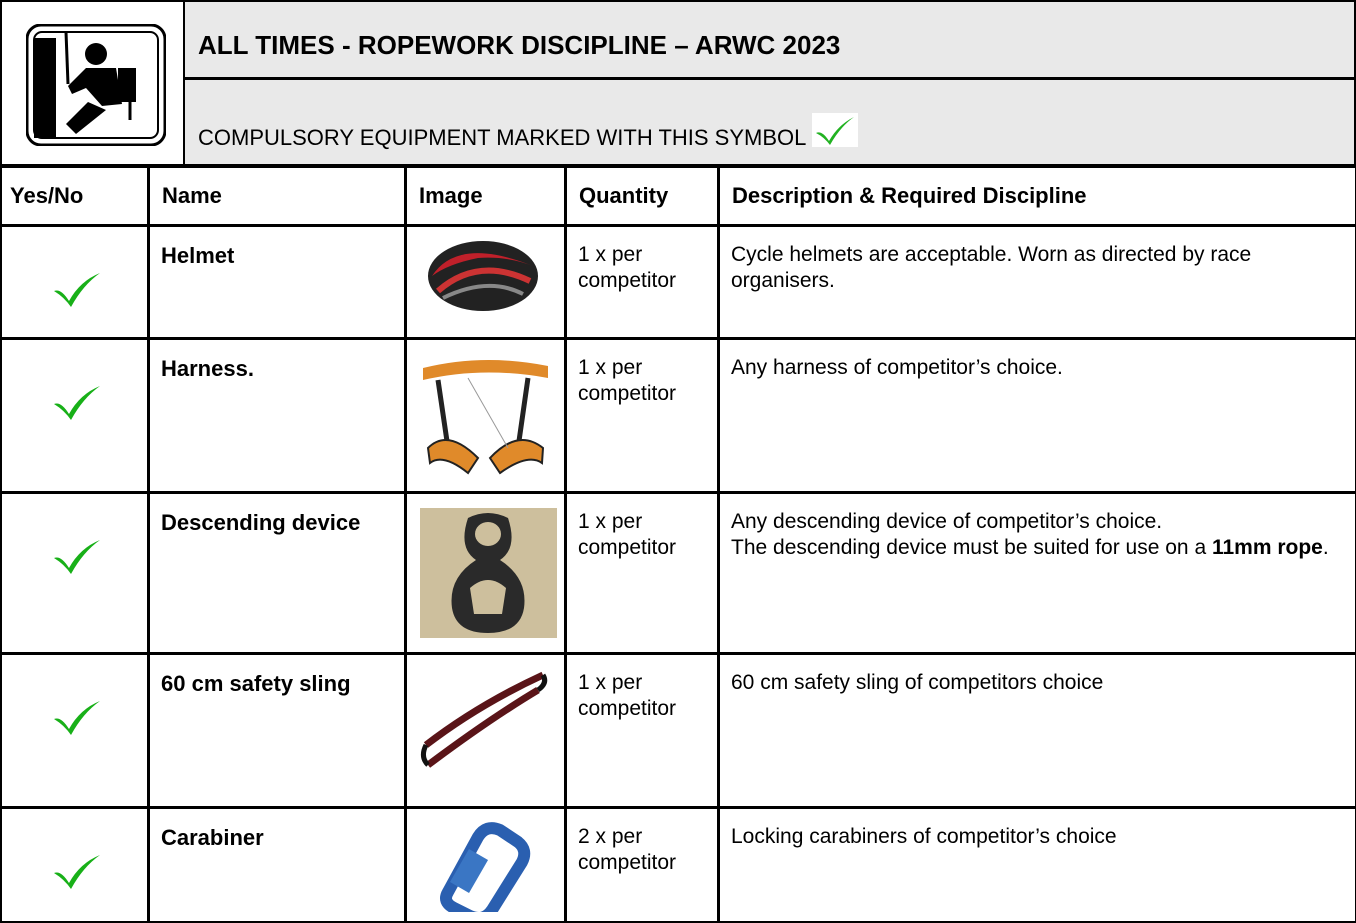  I want to click on description-line: 60 cm safety sling of competitors choice, so click(1041, 683).